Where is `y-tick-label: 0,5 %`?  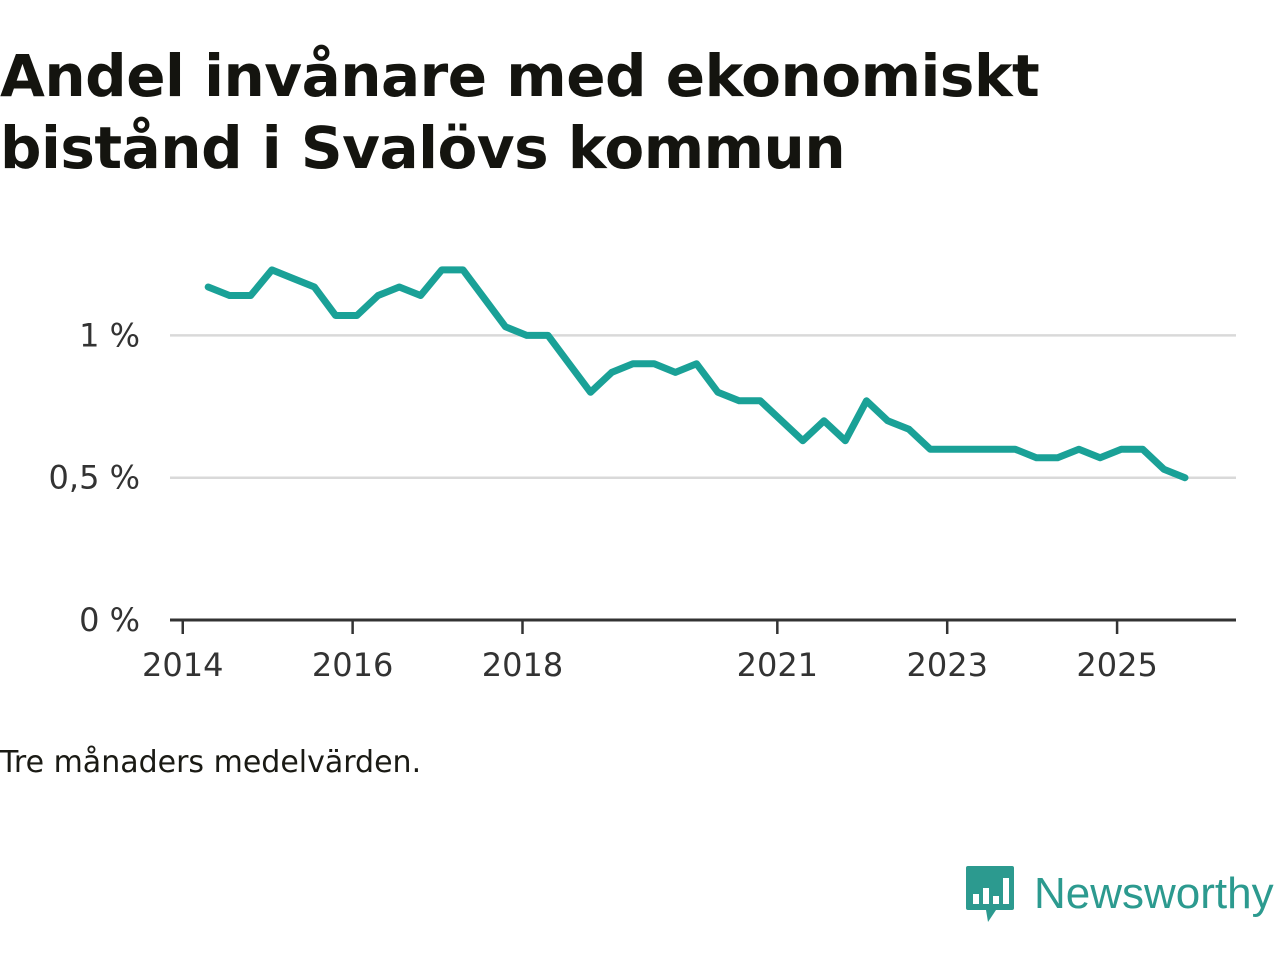 y-tick-label: 0,5 % is located at coordinates (94, 478).